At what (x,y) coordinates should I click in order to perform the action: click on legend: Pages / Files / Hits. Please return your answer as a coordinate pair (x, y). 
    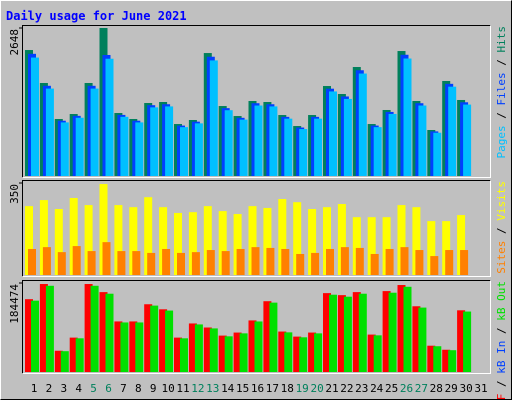
    Looking at the image, I should click on (501, 92).